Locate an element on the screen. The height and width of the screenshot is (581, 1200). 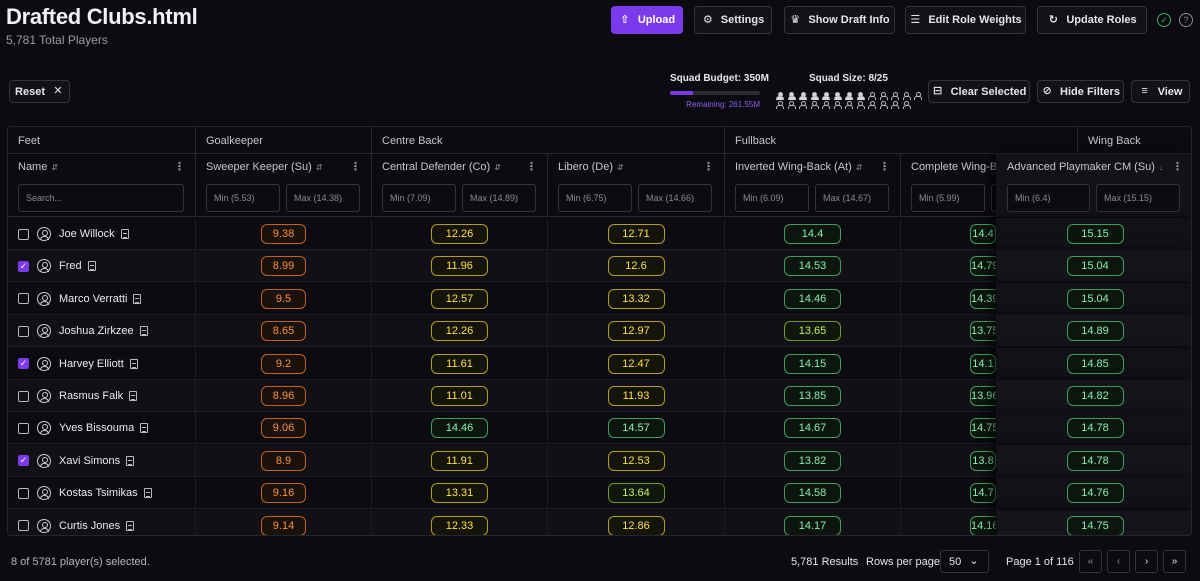
min-filter-advanced-playmaker is located at coordinates (1048, 198).